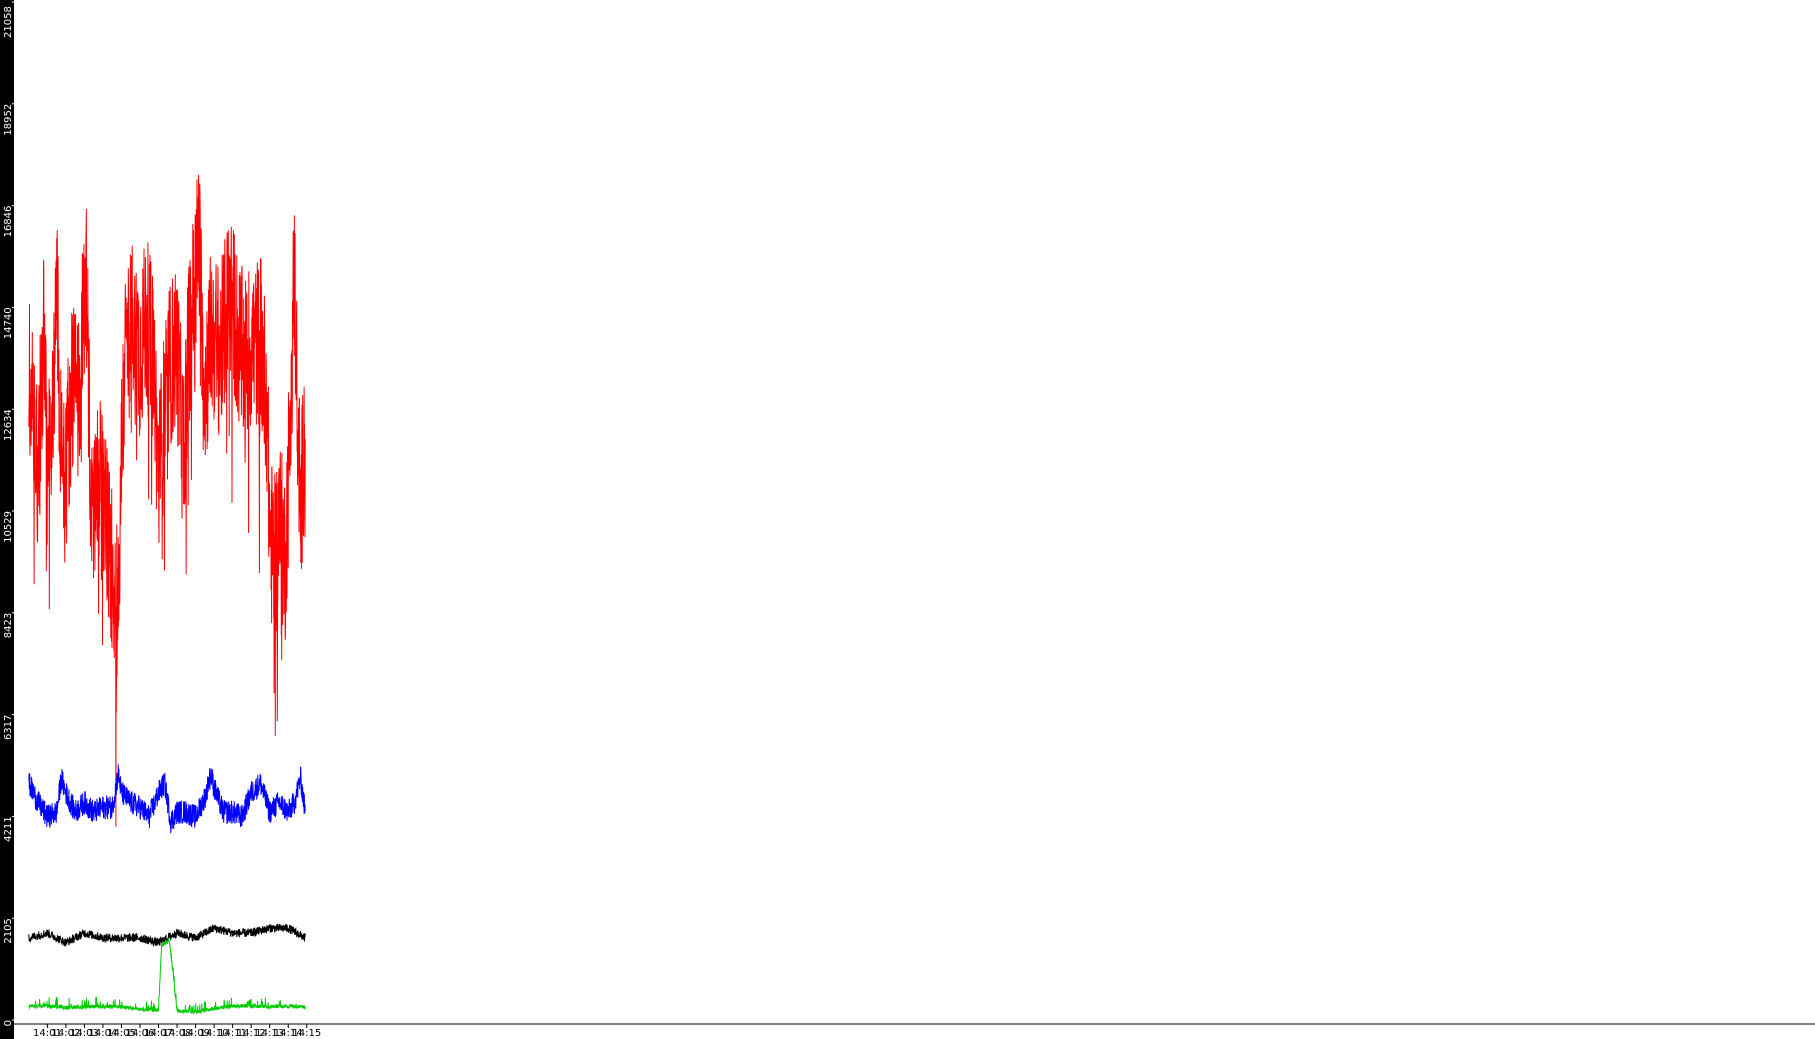 The height and width of the screenshot is (1039, 1815). I want to click on x-tick-label: 14:07, so click(158, 1033).